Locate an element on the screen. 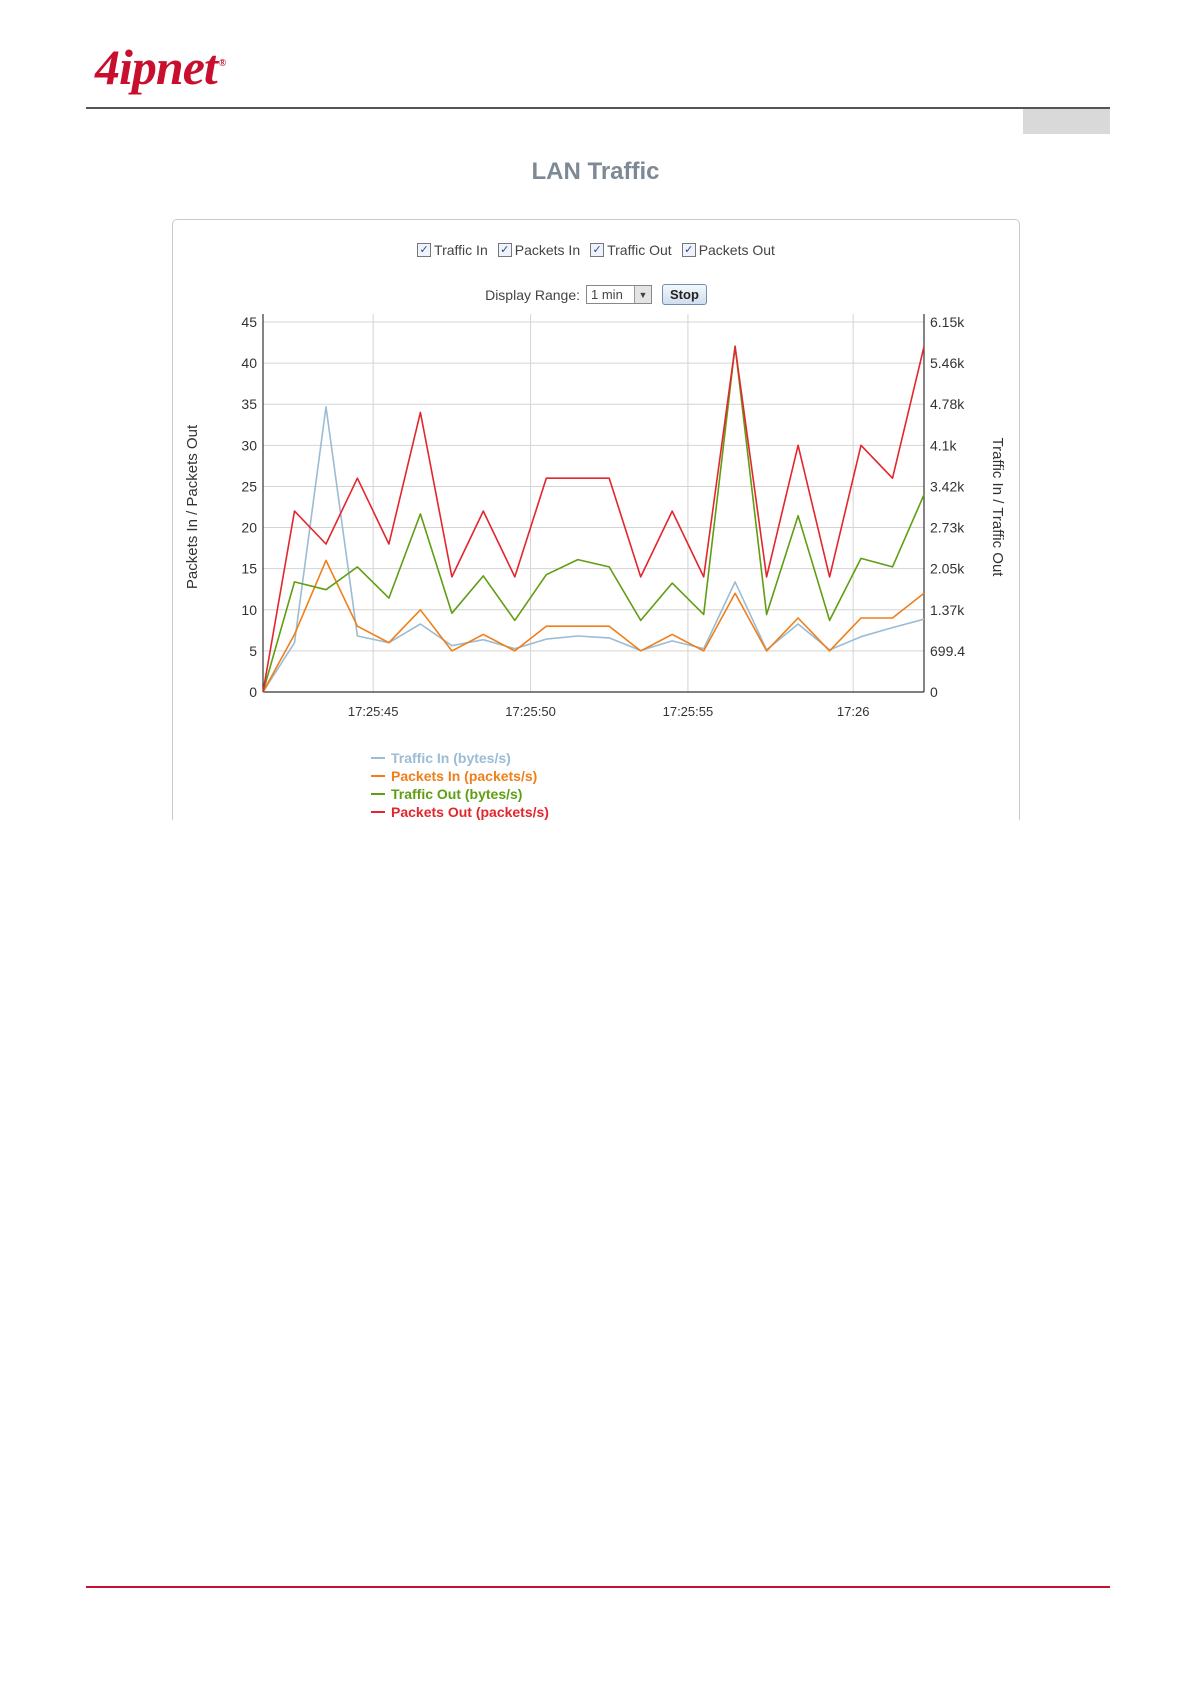  toggle-traffic-in: ✓ Traffic In is located at coordinates (452, 250).